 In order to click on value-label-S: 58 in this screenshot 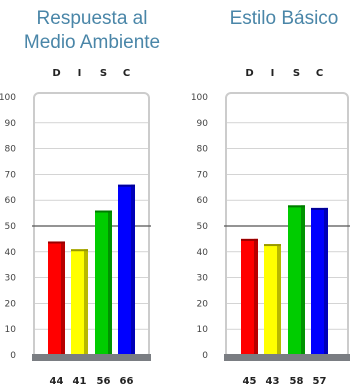, I will do `click(297, 381)`.